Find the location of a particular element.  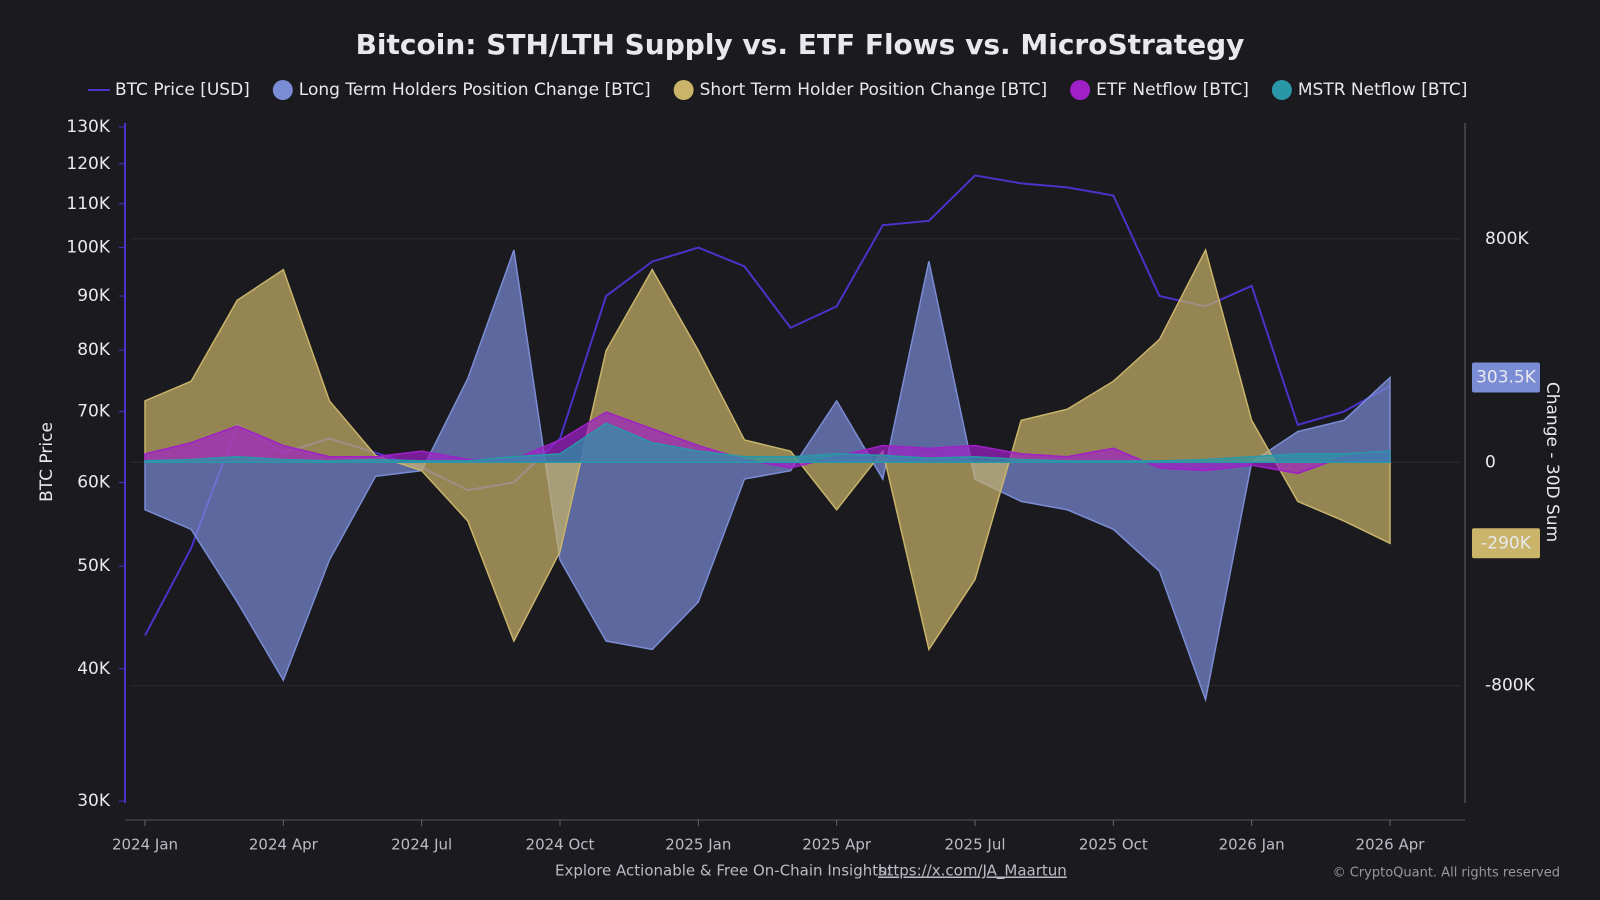

x-tick-label: 2025 Jul is located at coordinates (974, 845).